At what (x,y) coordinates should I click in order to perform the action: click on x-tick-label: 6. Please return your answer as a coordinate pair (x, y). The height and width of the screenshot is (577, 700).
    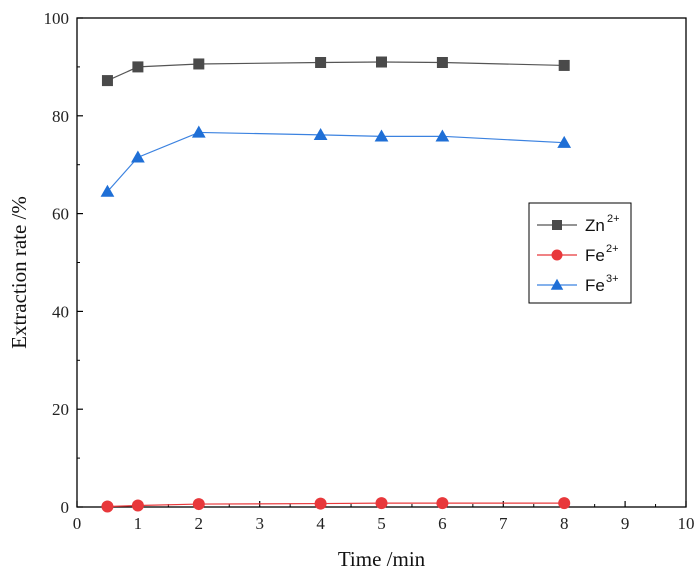
    Looking at the image, I should click on (442, 523).